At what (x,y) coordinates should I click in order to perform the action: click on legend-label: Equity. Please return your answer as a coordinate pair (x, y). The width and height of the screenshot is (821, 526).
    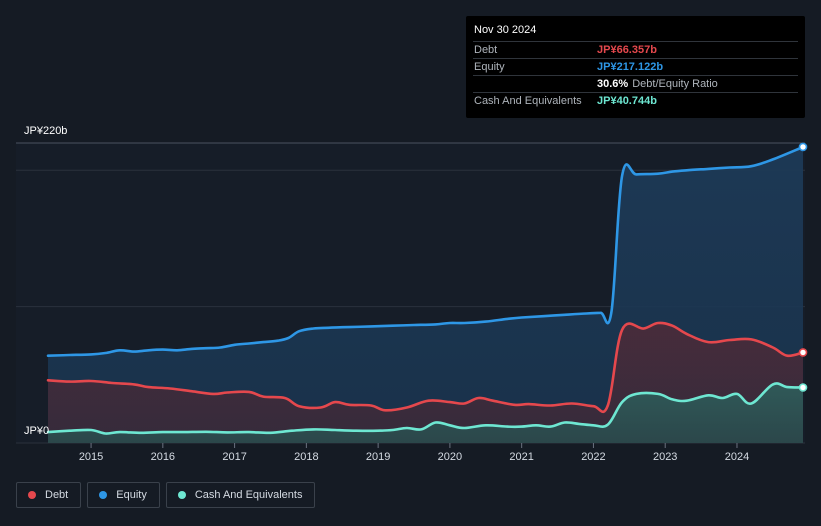
    Looking at the image, I should click on (131, 495).